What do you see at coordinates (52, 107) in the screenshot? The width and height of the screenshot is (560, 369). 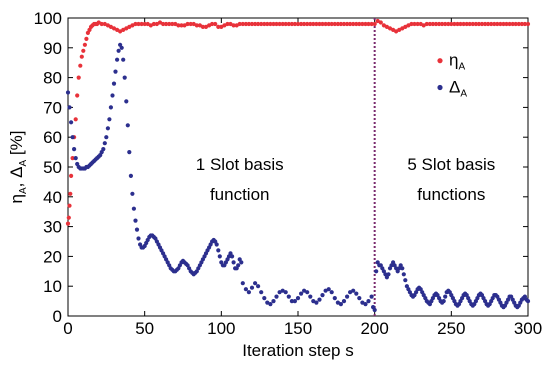 I see `y-tick-label: 70` at bounding box center [52, 107].